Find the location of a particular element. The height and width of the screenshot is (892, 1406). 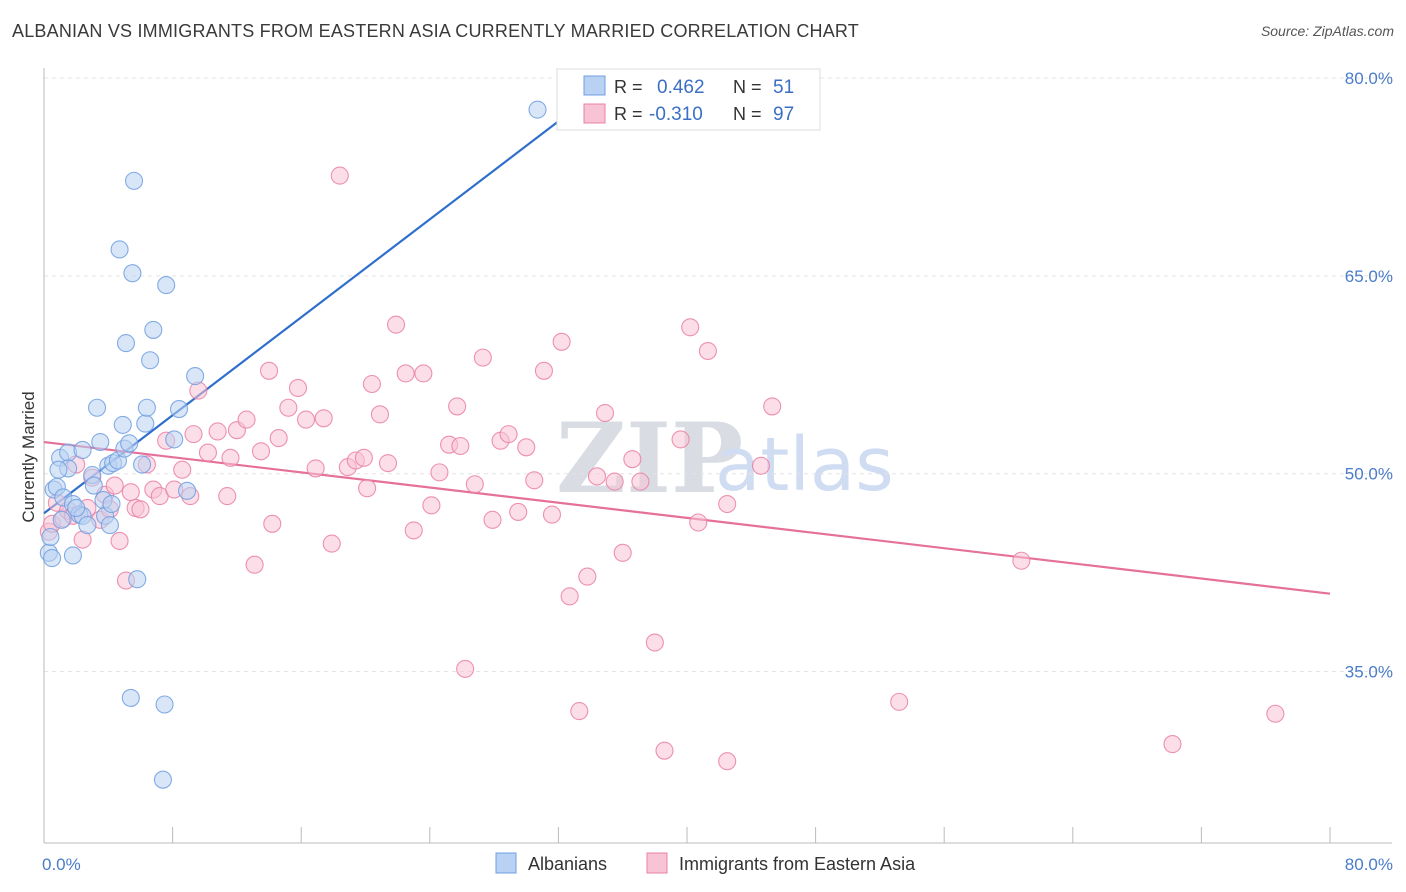

series-legend: Albanians Immigrants from Eastern Asia is located at coordinates (705, 863).